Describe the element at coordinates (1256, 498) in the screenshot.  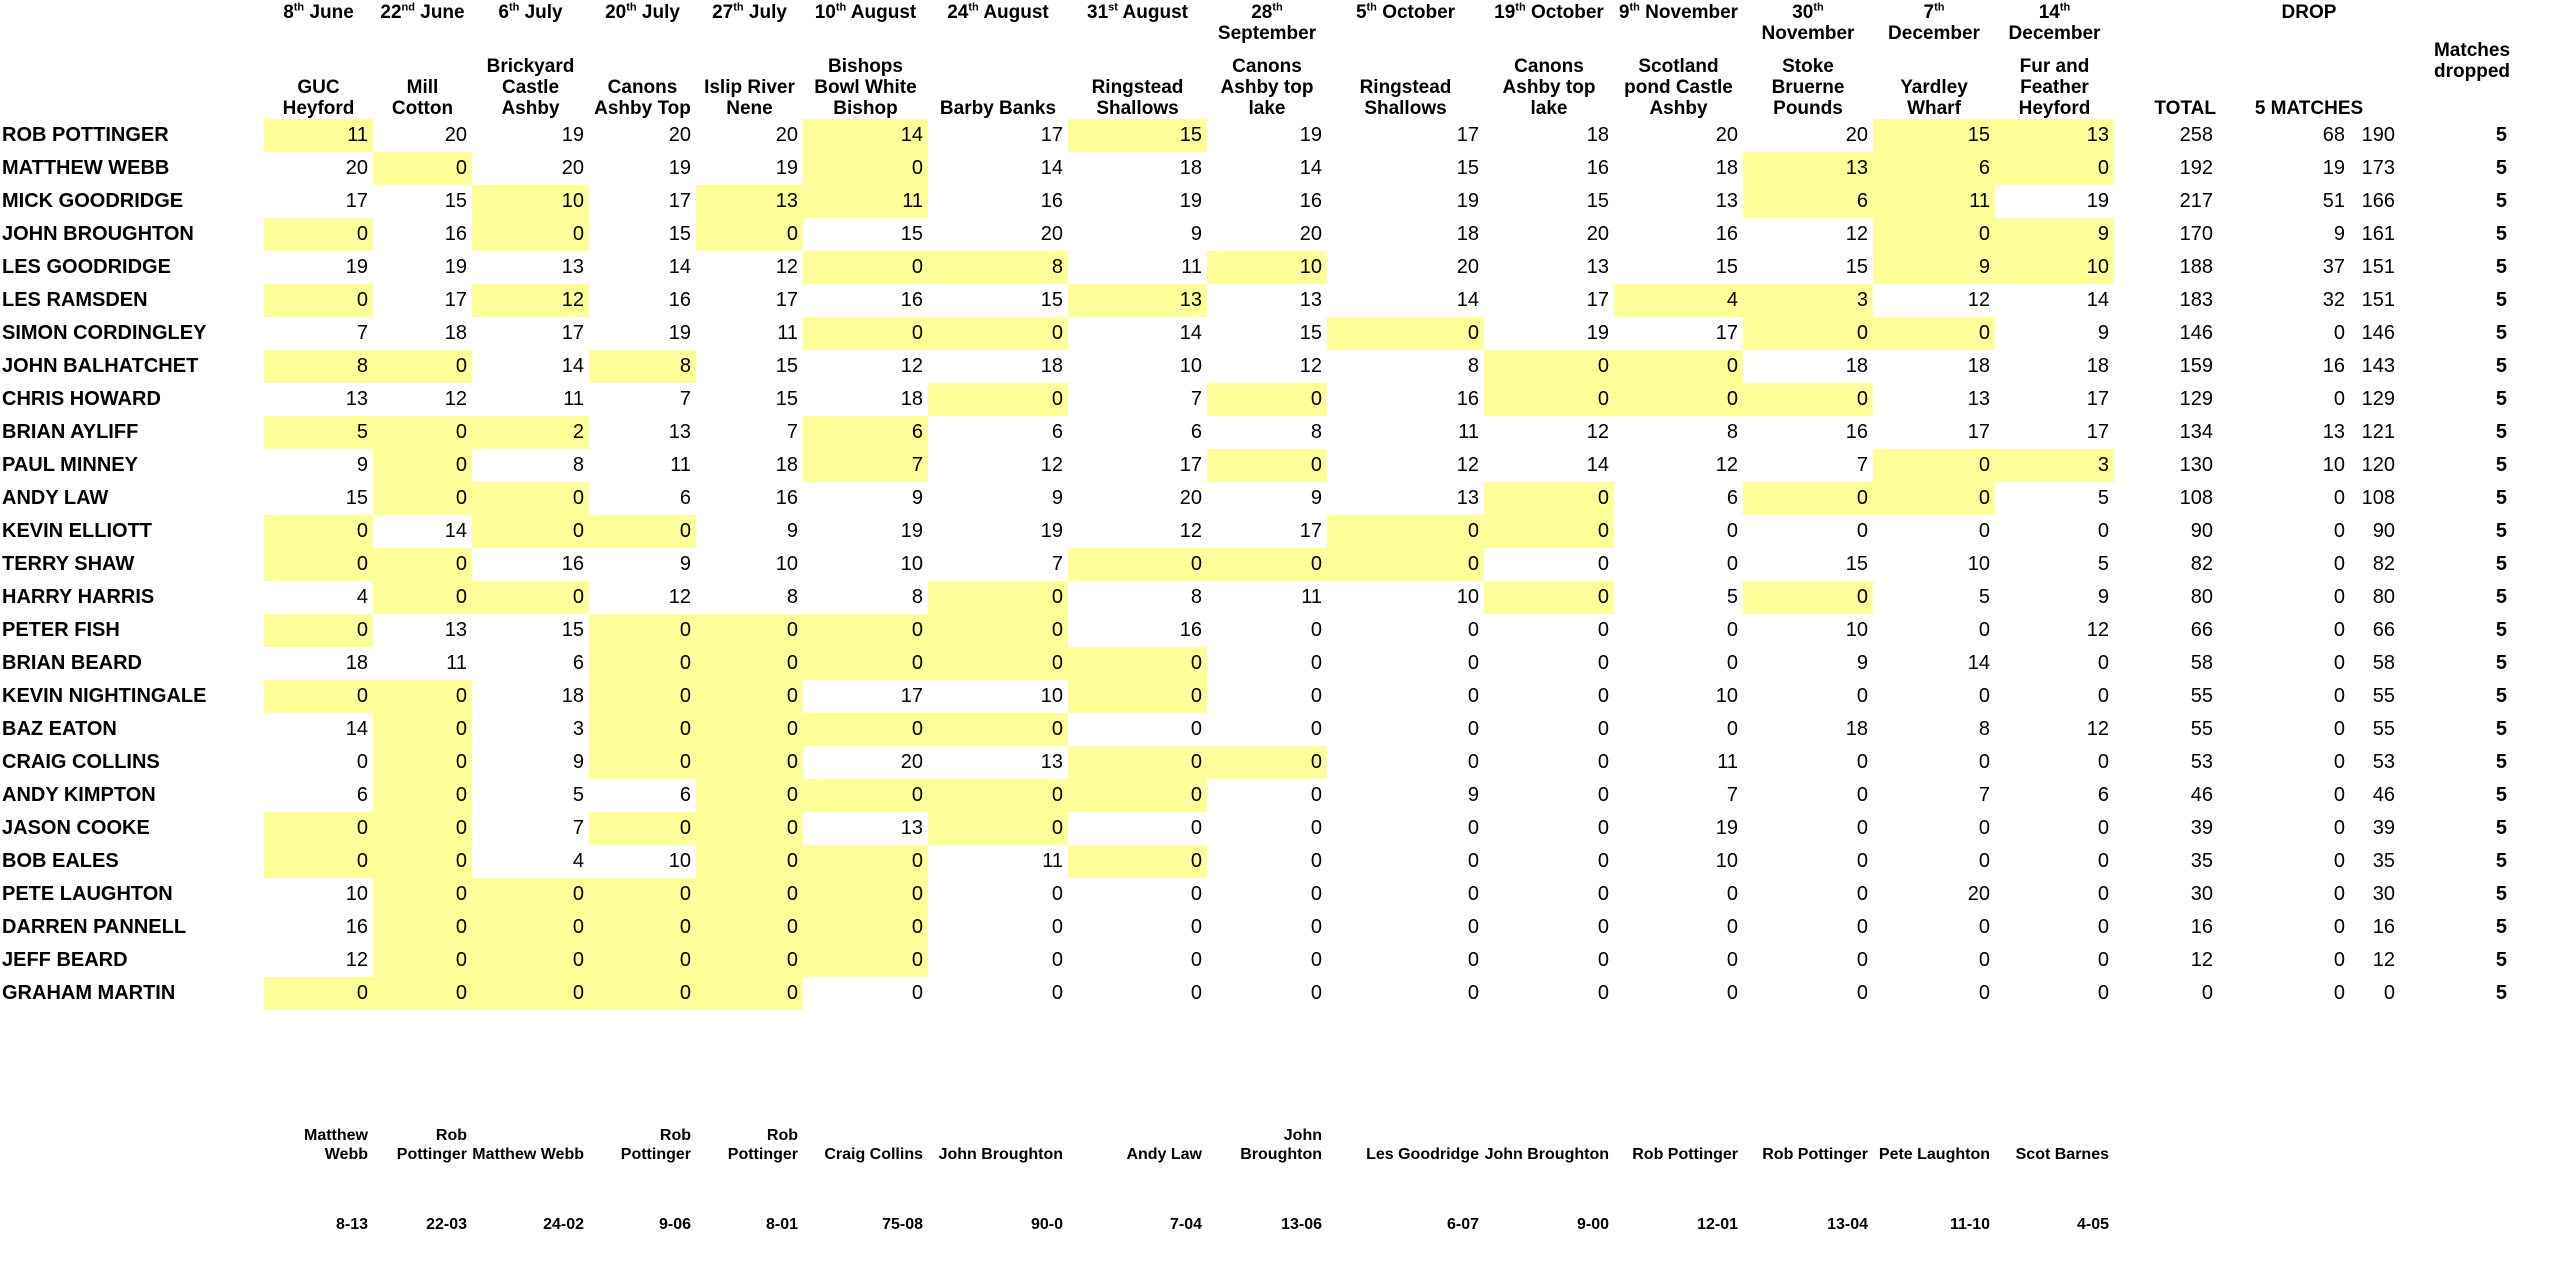
I see `player-row: ANDY LAW 15 0 0 6 16 9 9 20 9 13 0 6 0 0 5 108 0 108 5` at that location.